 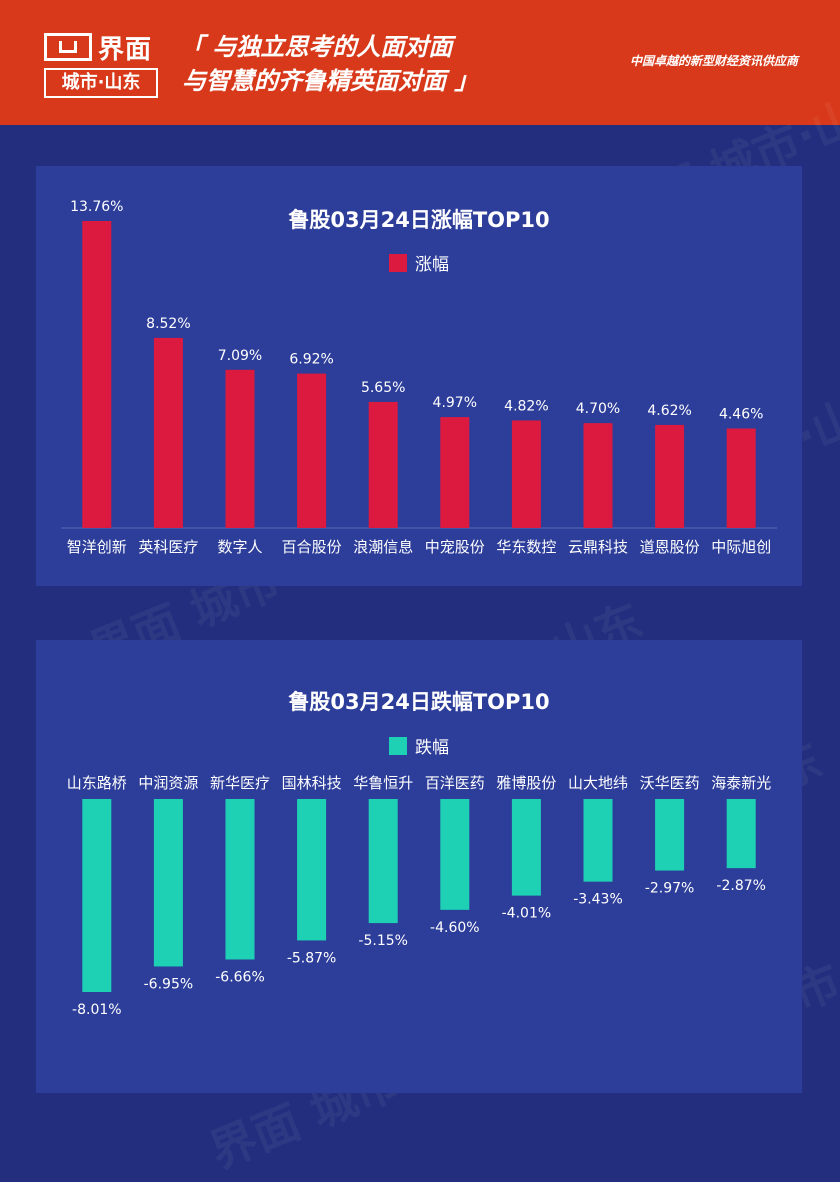 I want to click on data-label: -6.66%, so click(x=240, y=977).